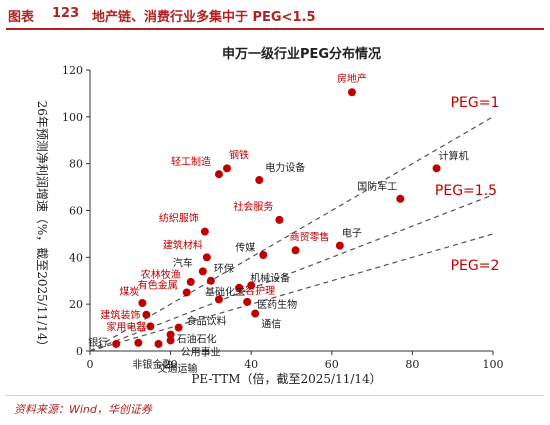  I want to click on data-point-label: 汽车, so click(183, 262).